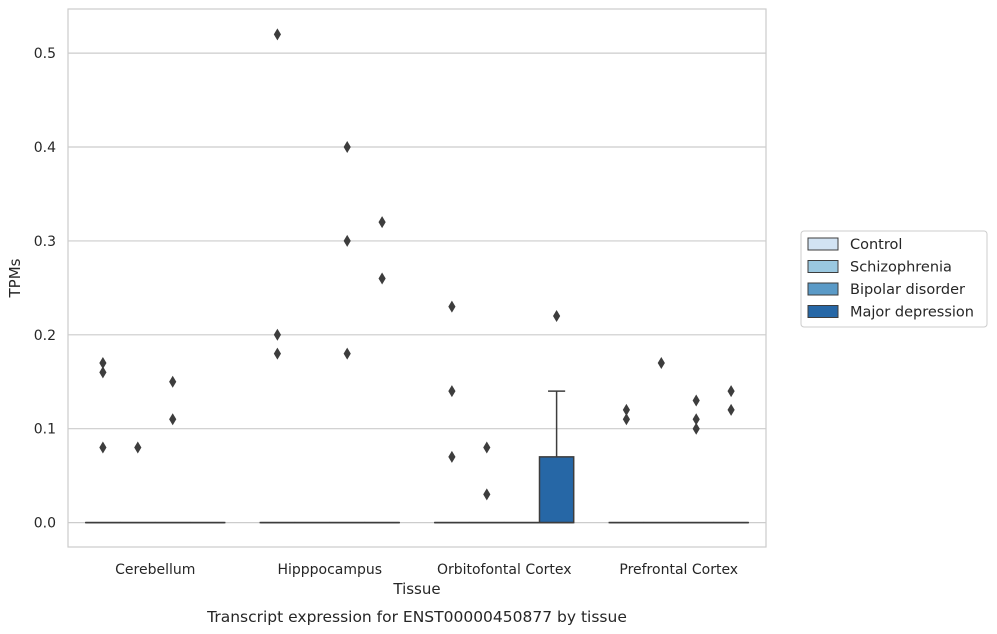 Image resolution: width=997 pixels, height=634 pixels. I want to click on box, so click(556, 490).